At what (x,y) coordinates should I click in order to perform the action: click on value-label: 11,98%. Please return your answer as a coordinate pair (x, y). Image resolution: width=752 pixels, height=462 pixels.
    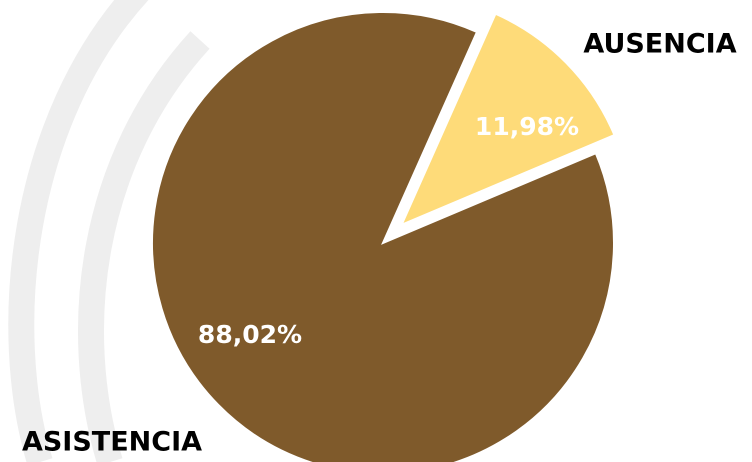
    Looking at the image, I should click on (527, 126).